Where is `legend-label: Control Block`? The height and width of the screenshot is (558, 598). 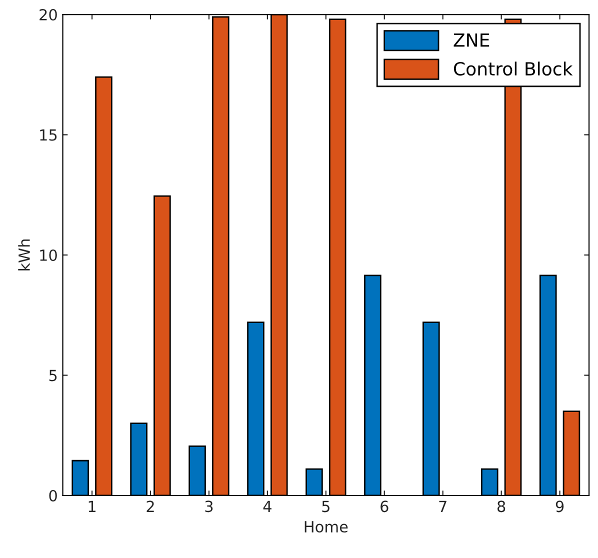 legend-label: Control Block is located at coordinates (513, 69).